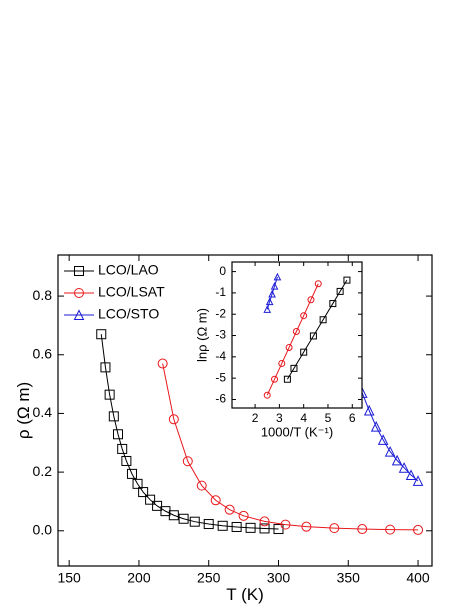 The height and width of the screenshot is (609, 471). What do you see at coordinates (128, 270) in the screenshot?
I see `legend-label: LCO/LAO` at bounding box center [128, 270].